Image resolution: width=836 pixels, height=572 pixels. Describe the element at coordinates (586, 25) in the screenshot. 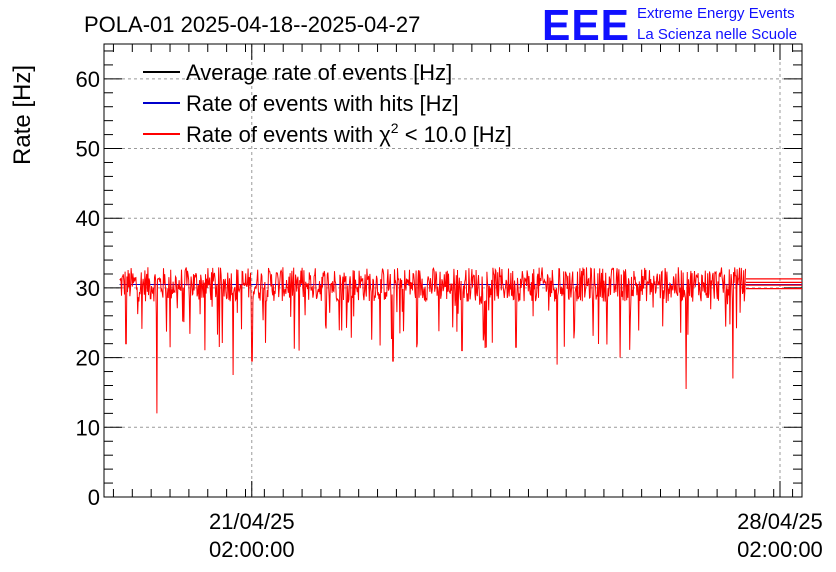

I see `eee-logo-mark: EEE` at that location.